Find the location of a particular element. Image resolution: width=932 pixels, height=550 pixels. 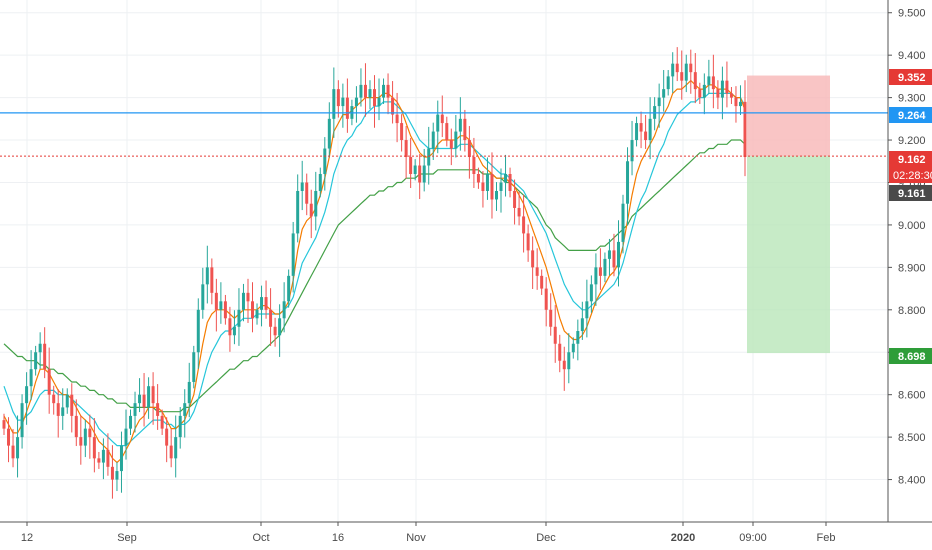

x-axis: 12 Sep Oct 16 Nov Dec 2020 09:00 Feb is located at coordinates (428, 533).